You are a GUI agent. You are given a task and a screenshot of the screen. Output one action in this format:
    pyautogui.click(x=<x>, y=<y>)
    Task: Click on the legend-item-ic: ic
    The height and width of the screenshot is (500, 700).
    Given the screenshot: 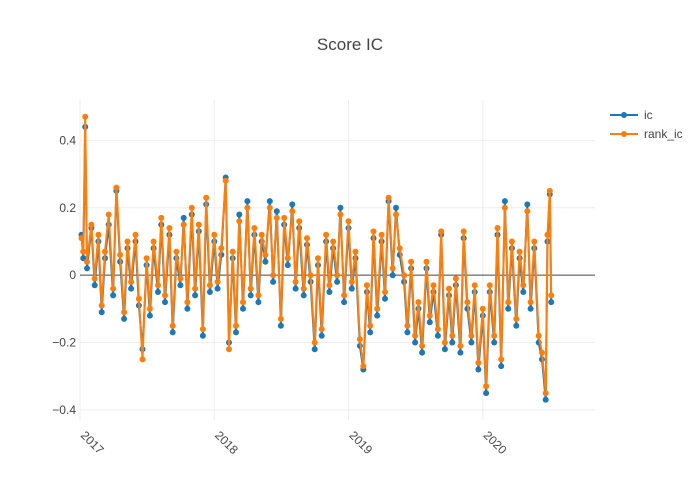 What is the action you would take?
    pyautogui.click(x=631, y=115)
    